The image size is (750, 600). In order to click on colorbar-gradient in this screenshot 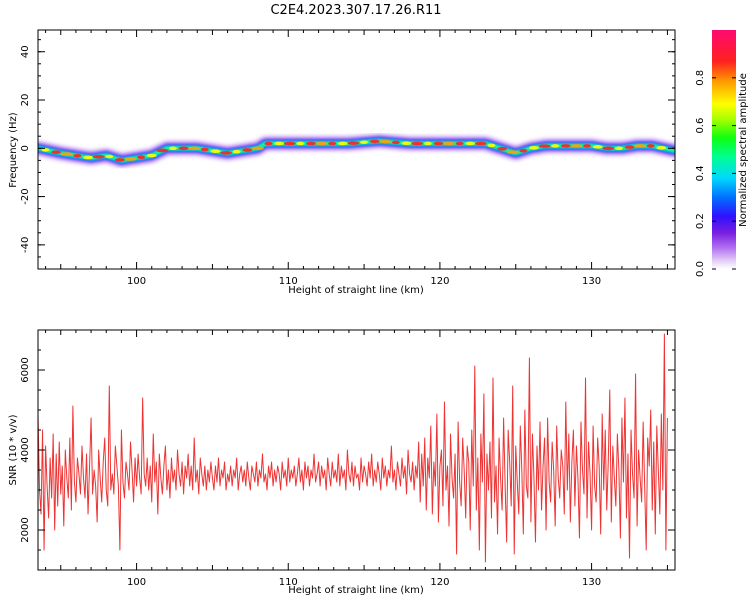, I will do `click(724, 149)`.